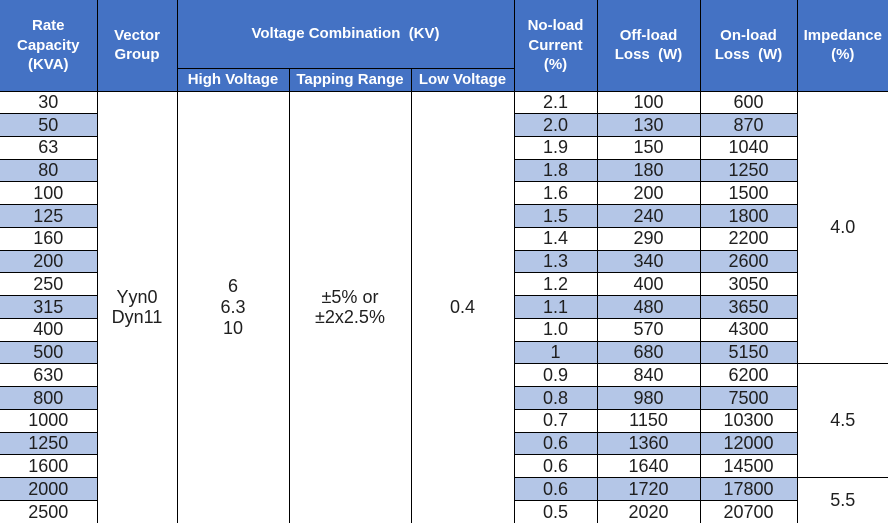 The image size is (888, 523). What do you see at coordinates (444, 443) in the screenshot?
I see `table-row: 1250 0.6 1360 12000` at bounding box center [444, 443].